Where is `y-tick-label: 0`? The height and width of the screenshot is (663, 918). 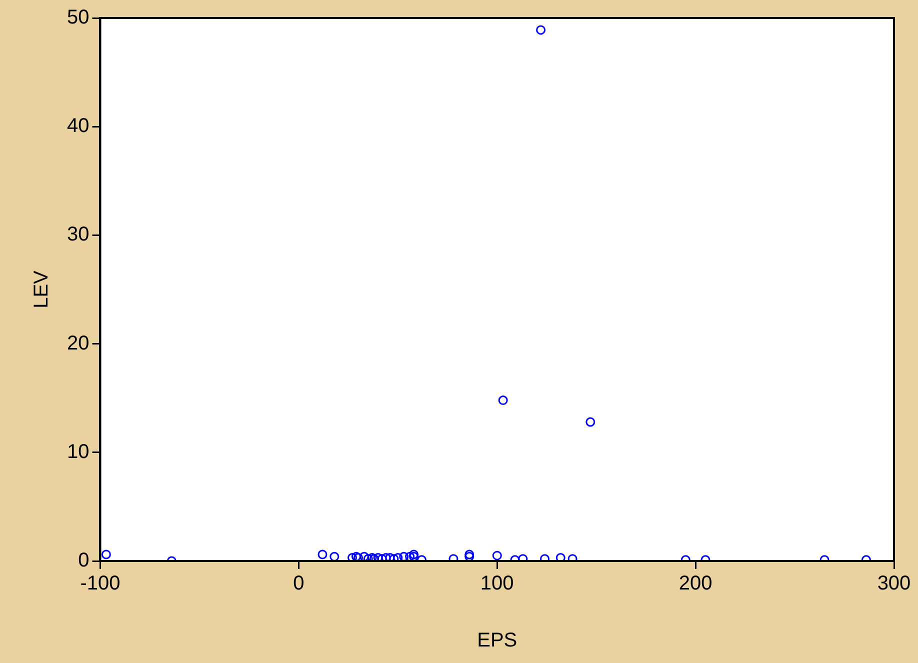
y-tick-label: 0 is located at coordinates (84, 561).